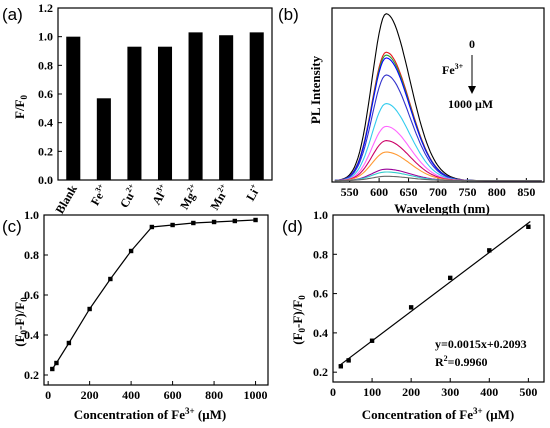  Describe the element at coordinates (320, 215) in the screenshot. I see `panel-d-ytick-label: 1.0` at that location.